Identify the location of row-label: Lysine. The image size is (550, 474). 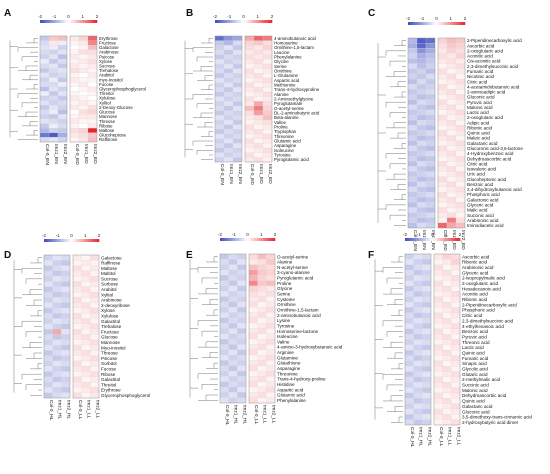
(284, 320).